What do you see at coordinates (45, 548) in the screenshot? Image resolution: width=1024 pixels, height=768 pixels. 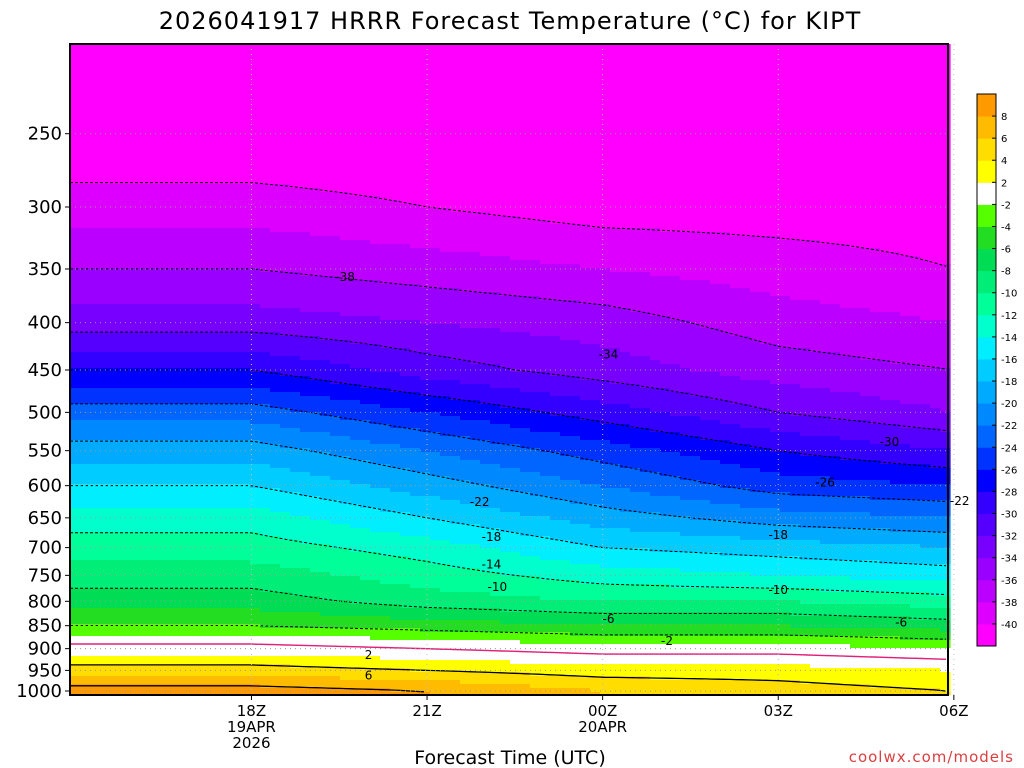 I see `y-tick-label: 700` at bounding box center [45, 548].